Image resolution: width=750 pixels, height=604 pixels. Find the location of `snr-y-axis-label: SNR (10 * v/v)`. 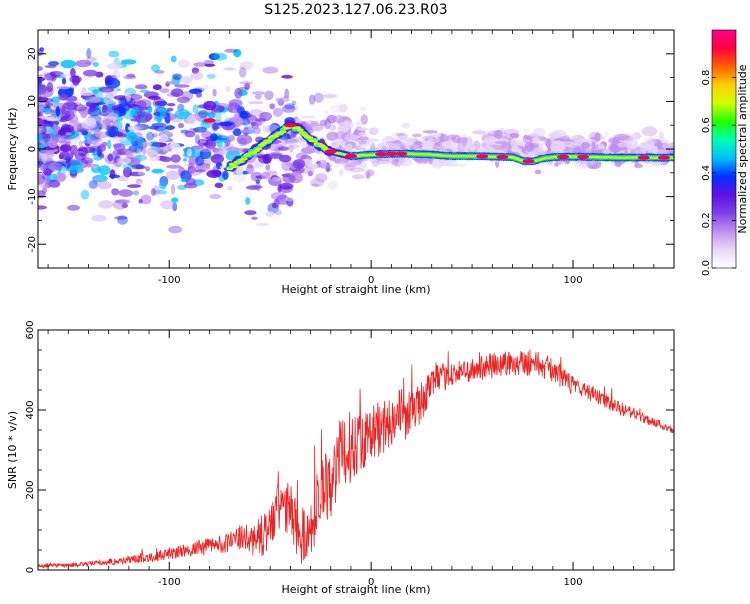

snr-y-axis-label: SNR (10 * v/v) is located at coordinates (12, 450).